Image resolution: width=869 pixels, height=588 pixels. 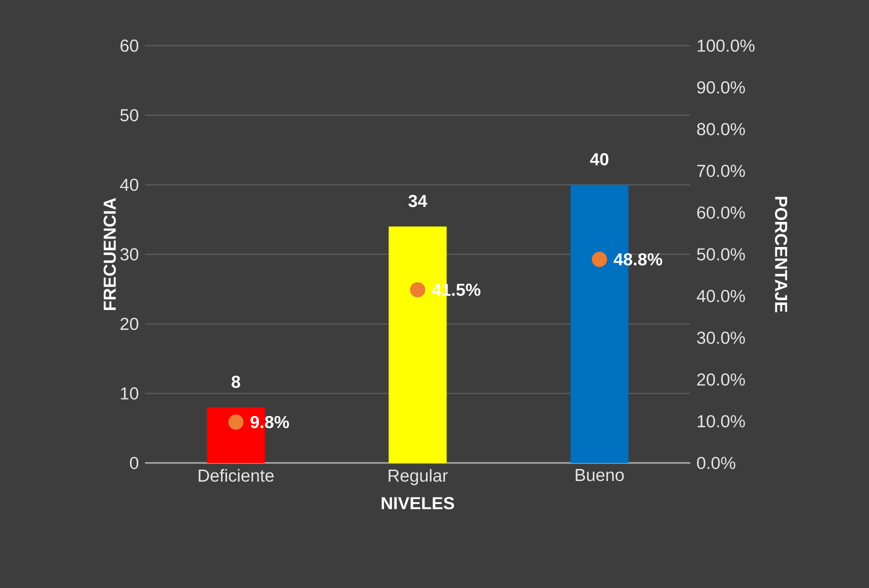 I want to click on y2-tick-label: 0.0%, so click(x=716, y=463).